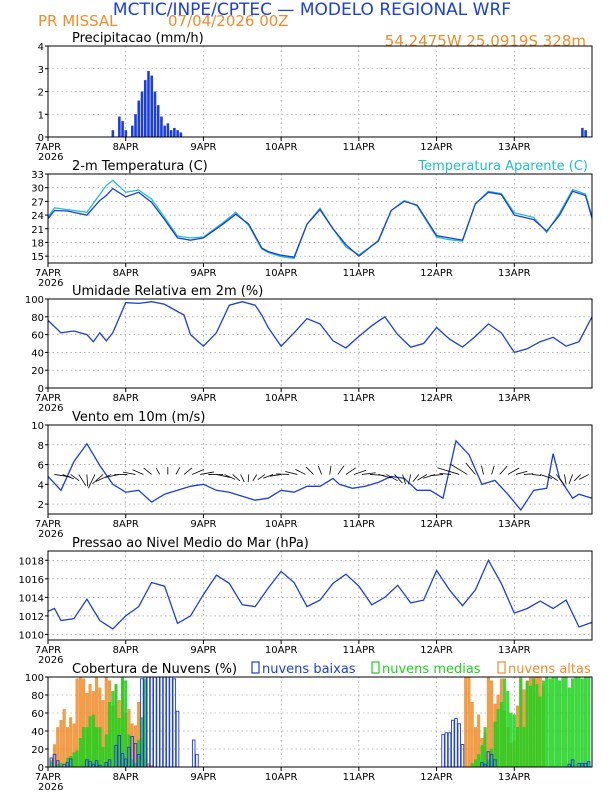 This screenshot has width=612, height=792. Describe the element at coordinates (228, 21) in the screenshot. I see `run-time: 07/04/2026 00Z` at that location.